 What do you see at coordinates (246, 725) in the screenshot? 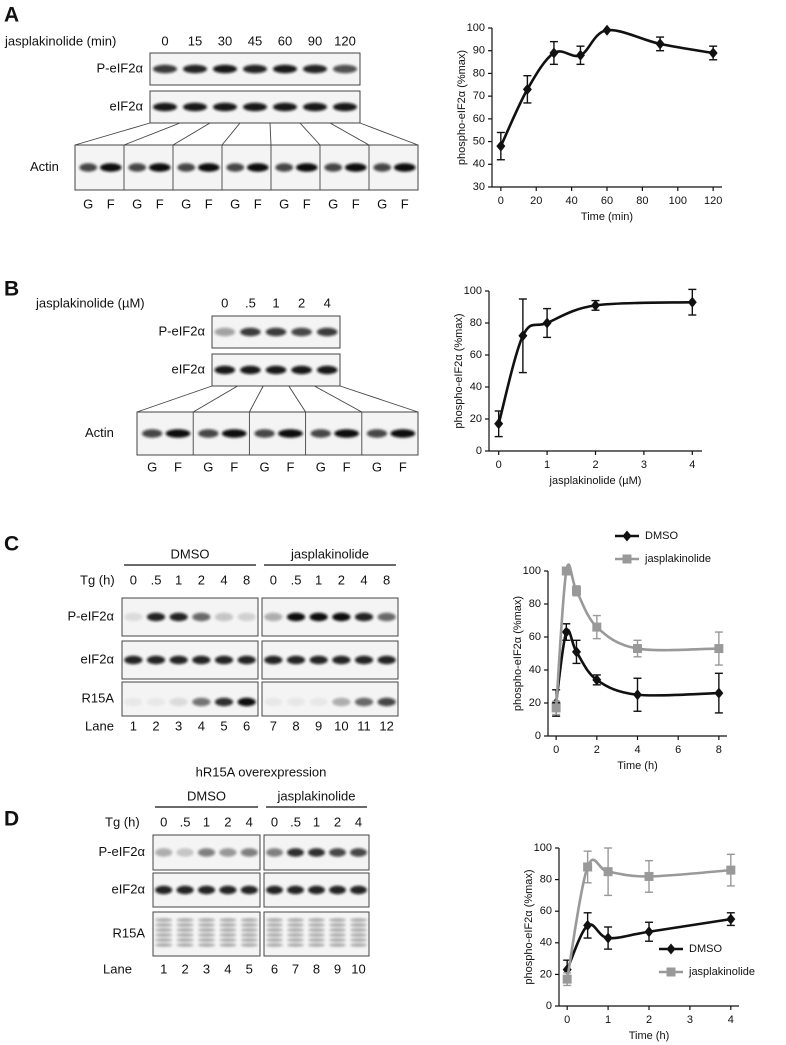
I see `lane-number: 6` at bounding box center [246, 725].